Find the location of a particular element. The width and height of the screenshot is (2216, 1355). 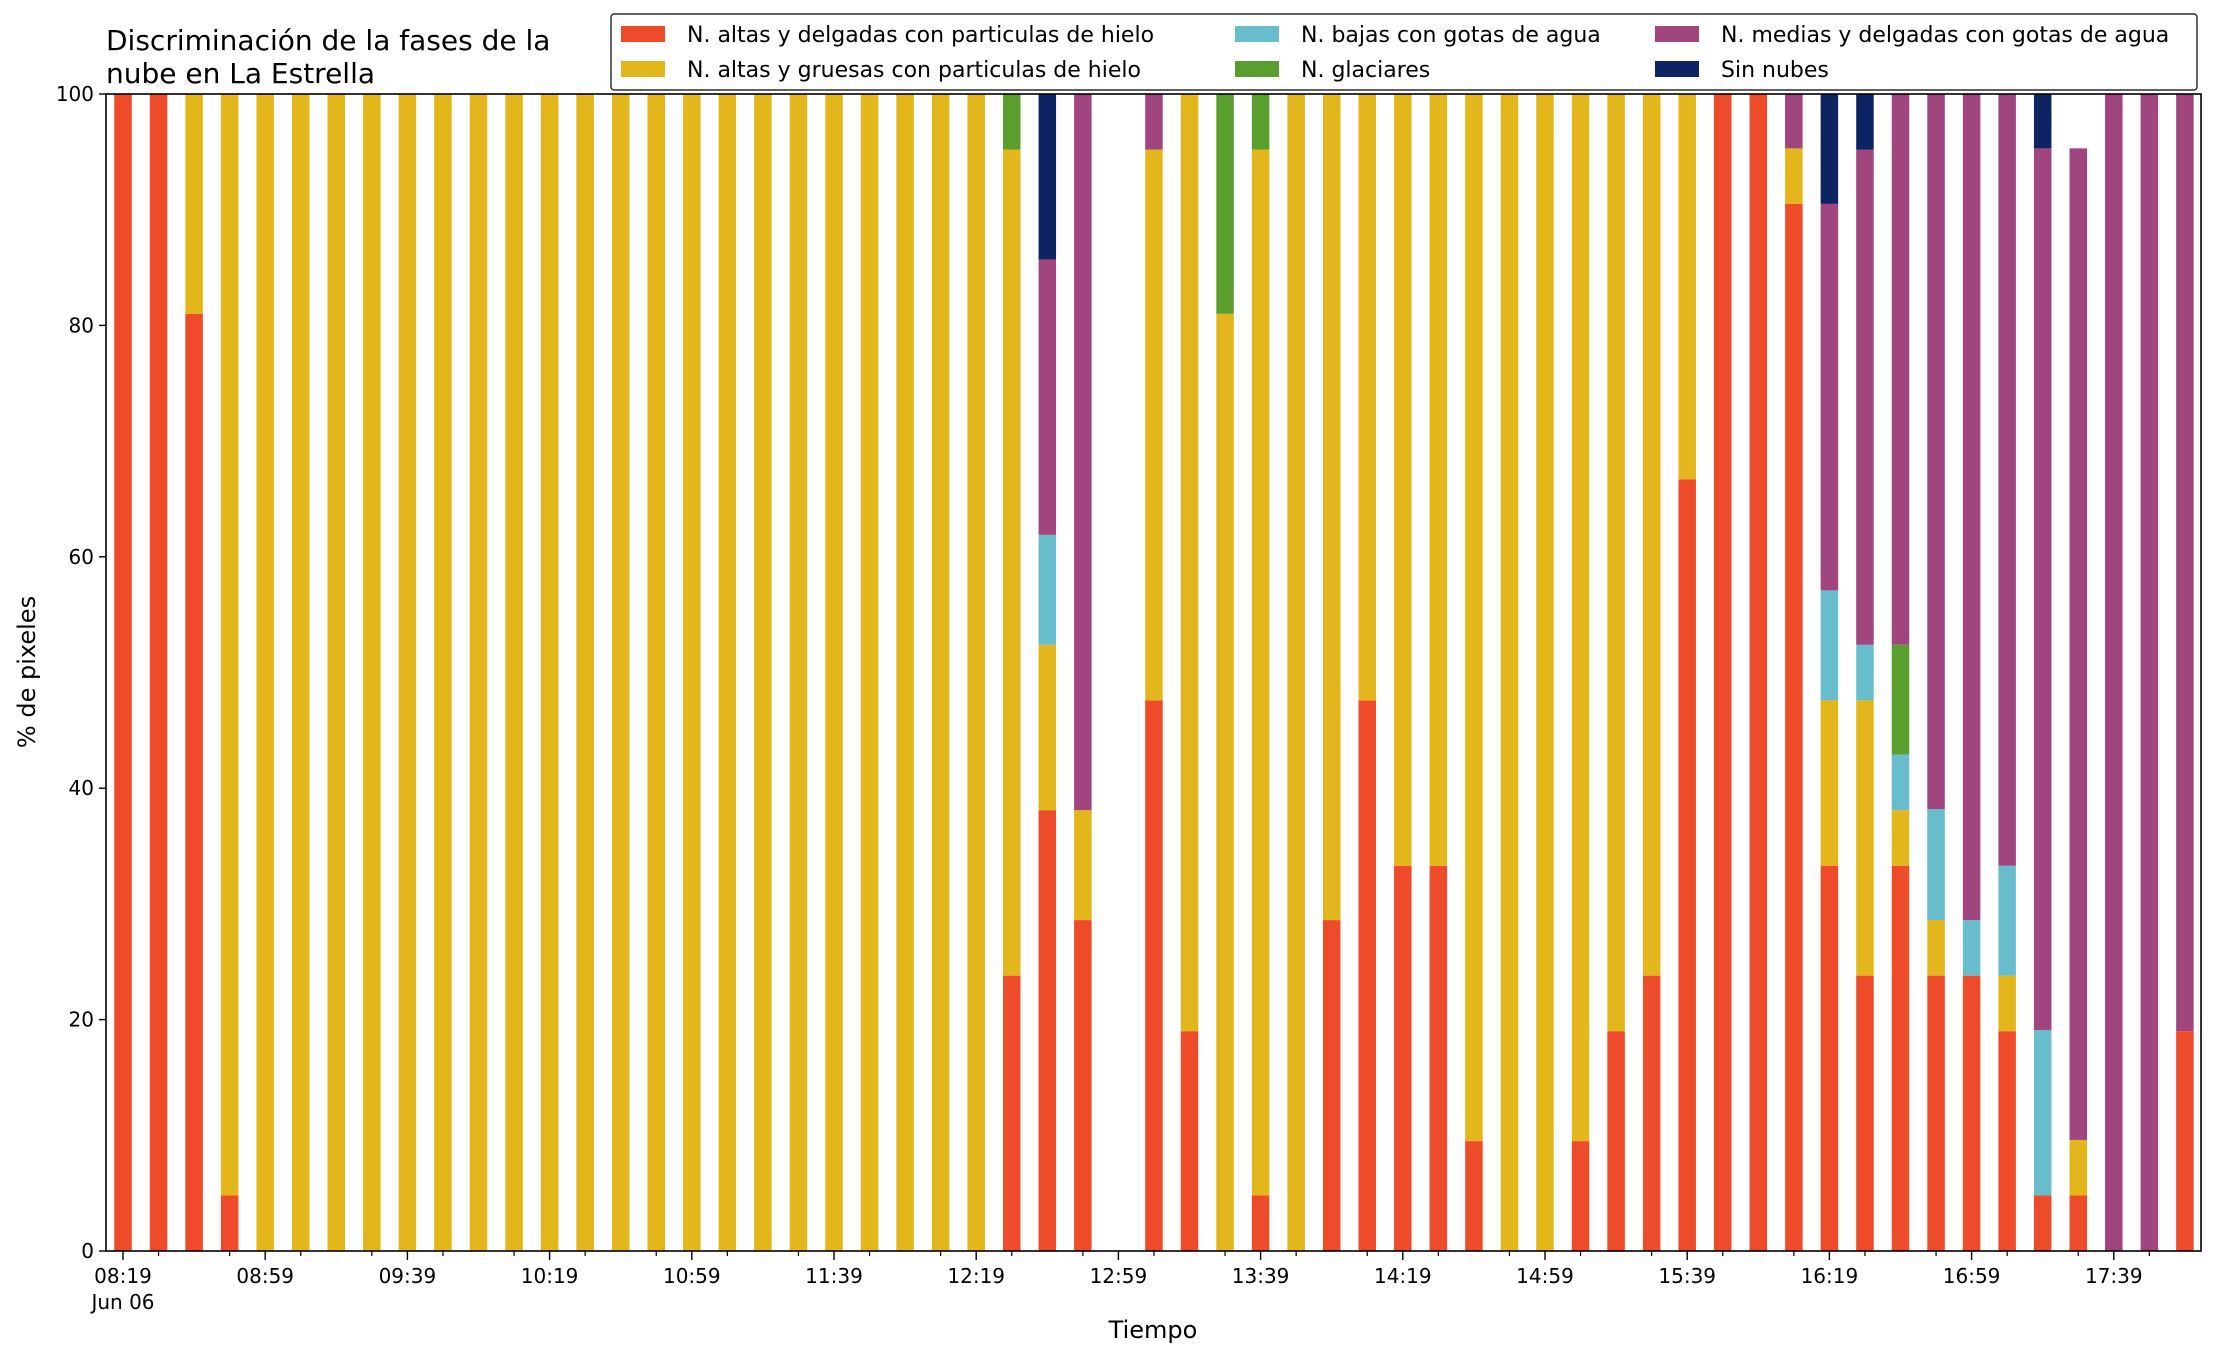

y-axis: 0 20 40 60 80 100 is located at coordinates (81, 672).